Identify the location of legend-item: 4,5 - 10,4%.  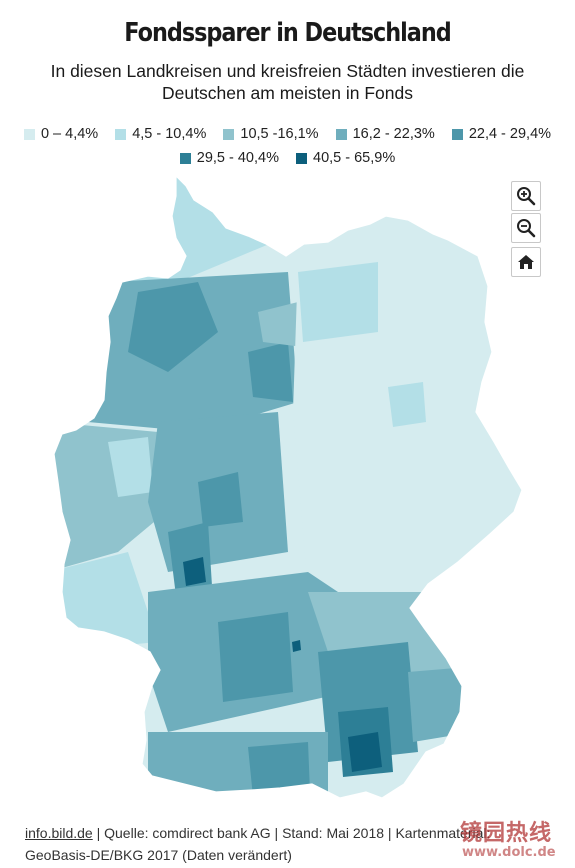
(160, 134).